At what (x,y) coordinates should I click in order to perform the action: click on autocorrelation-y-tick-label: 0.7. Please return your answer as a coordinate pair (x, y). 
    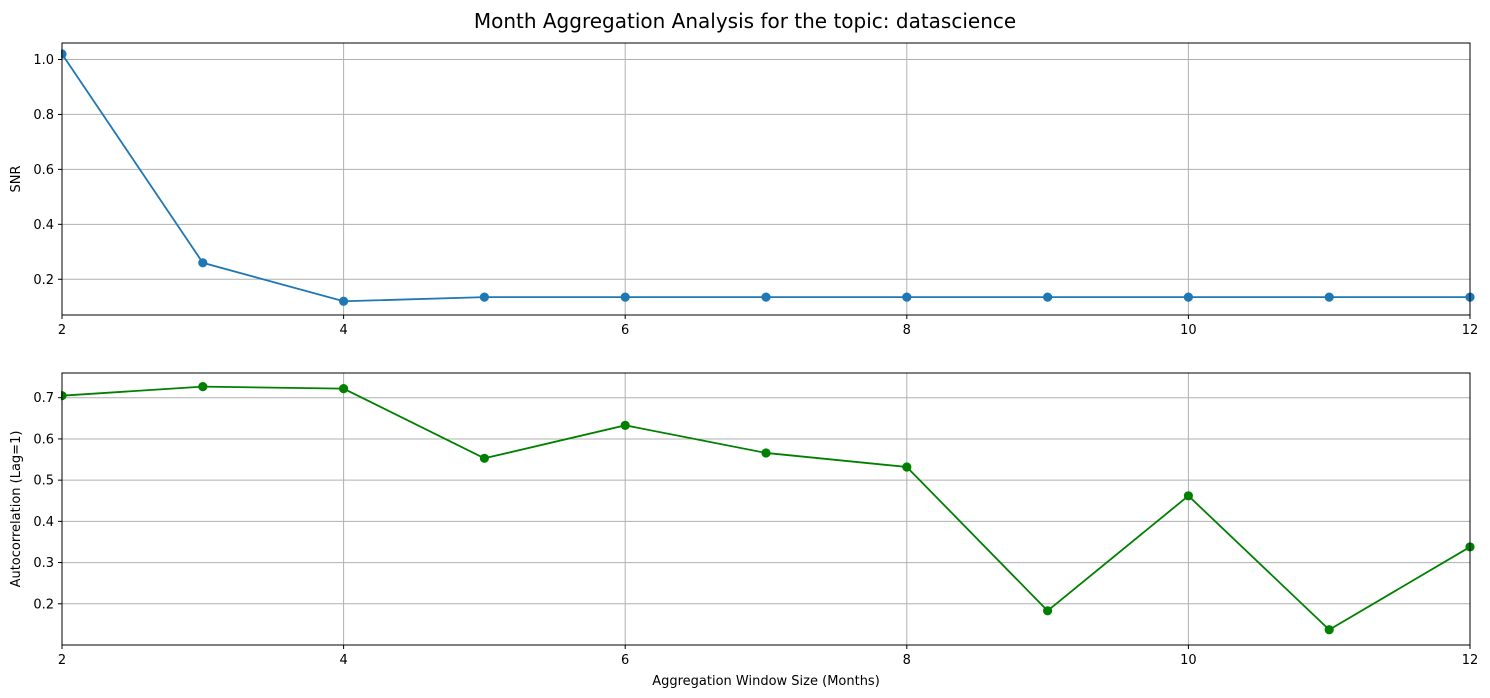
    Looking at the image, I should click on (43, 398).